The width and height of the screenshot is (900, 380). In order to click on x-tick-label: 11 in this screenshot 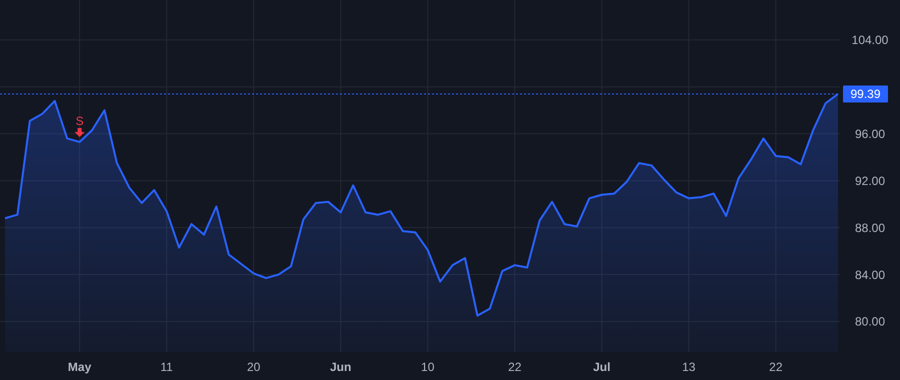, I will do `click(167, 367)`.